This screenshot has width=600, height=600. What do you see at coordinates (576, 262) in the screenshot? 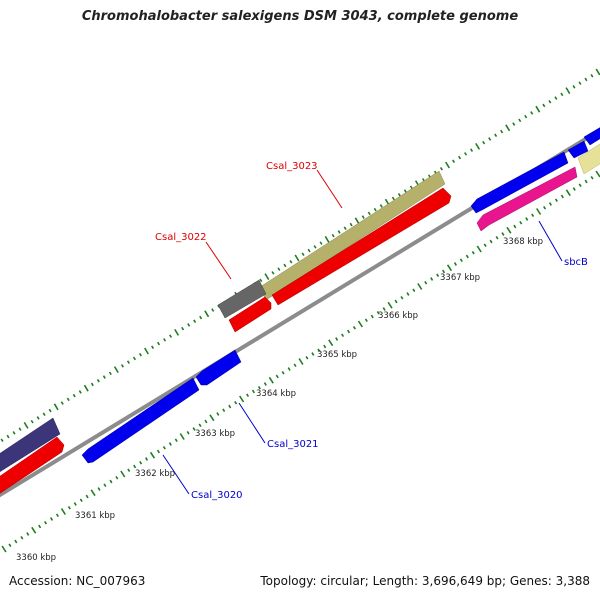
I see `gene-label-sbcb: sbcB` at bounding box center [576, 262].